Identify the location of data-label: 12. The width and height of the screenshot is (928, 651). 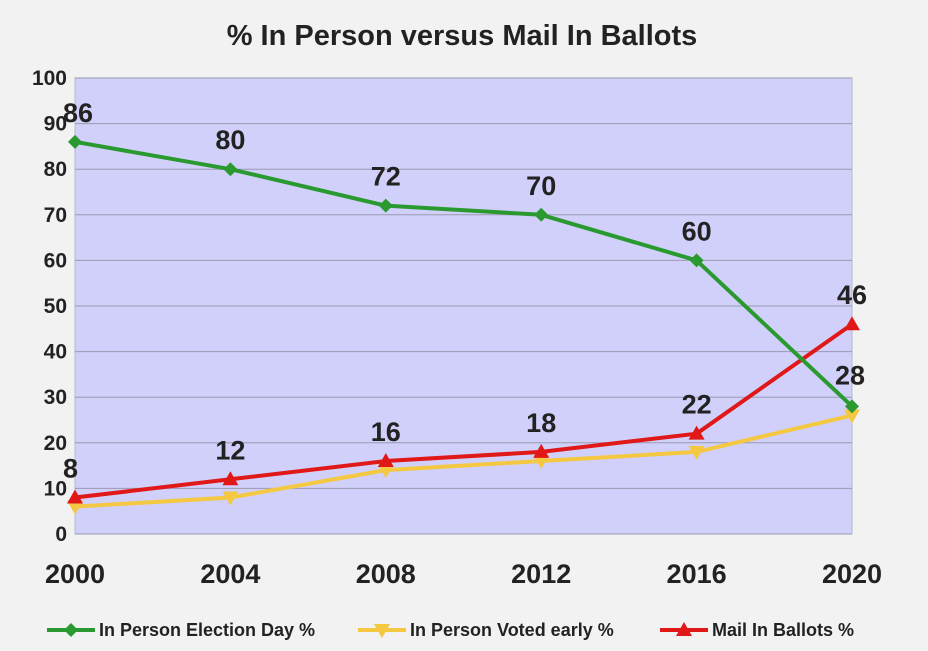
(230, 450).